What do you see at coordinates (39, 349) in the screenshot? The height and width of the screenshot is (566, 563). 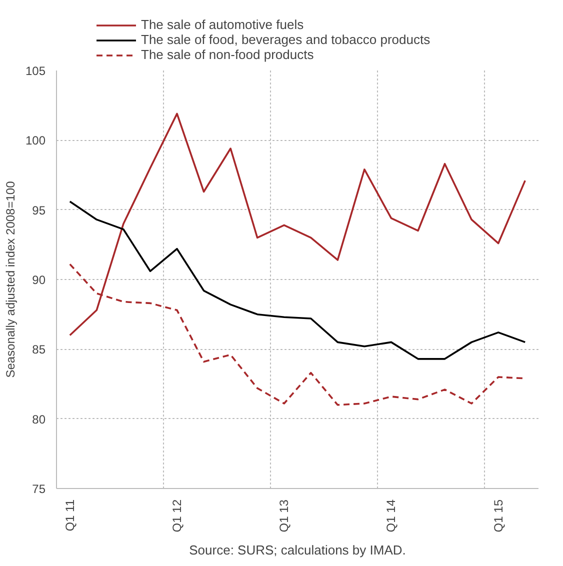 I see `y-tick-label: 85` at bounding box center [39, 349].